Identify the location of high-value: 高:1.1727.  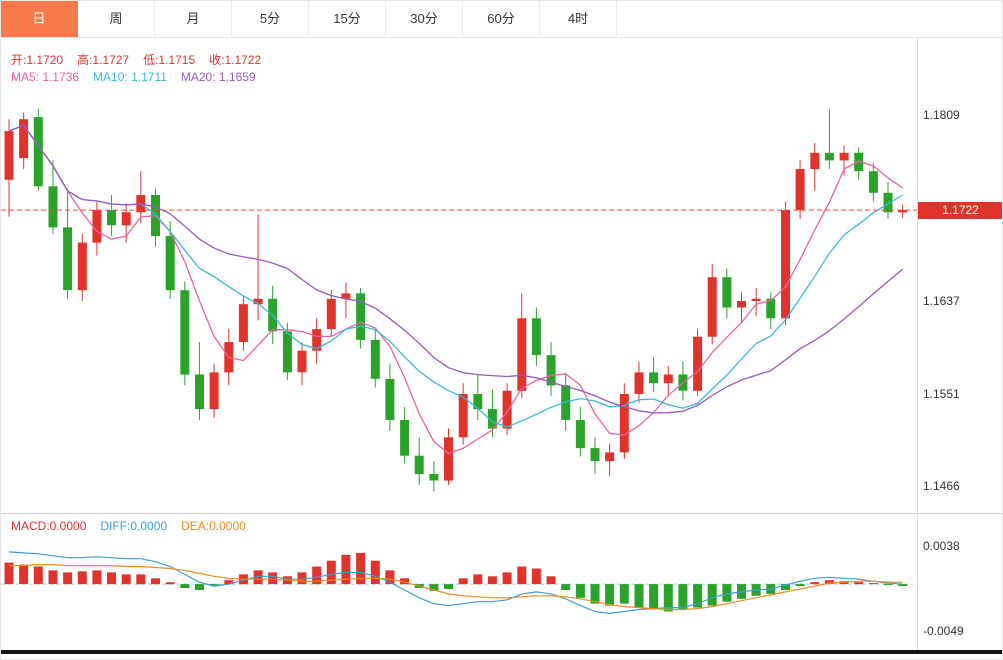
(103, 60).